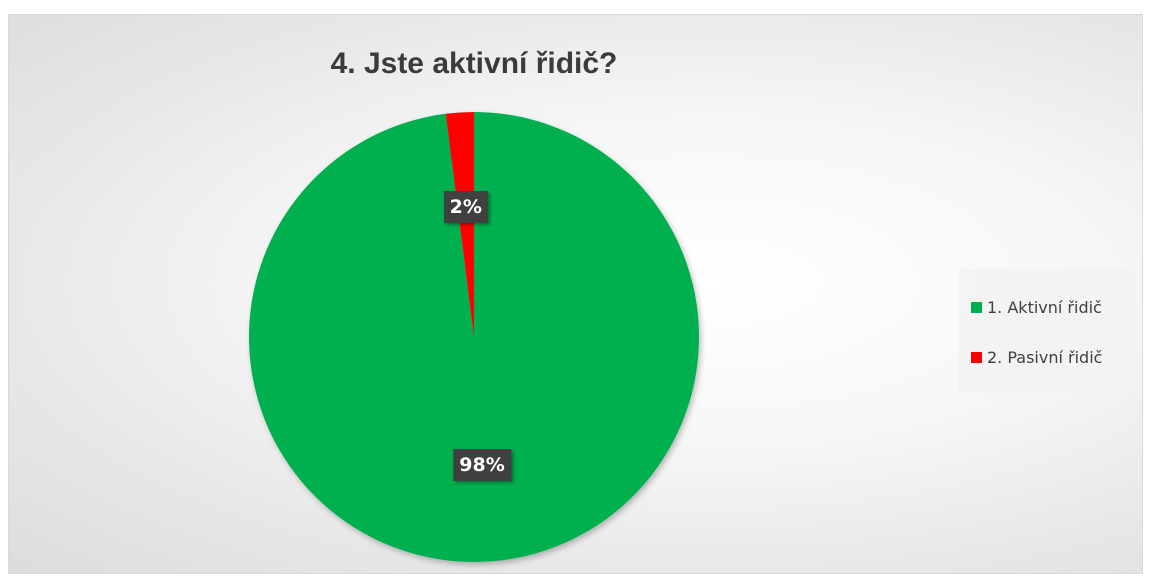 The image size is (1151, 578). What do you see at coordinates (1044, 307) in the screenshot?
I see `legend-label-aktivni: 1. Aktivní řidič` at bounding box center [1044, 307].